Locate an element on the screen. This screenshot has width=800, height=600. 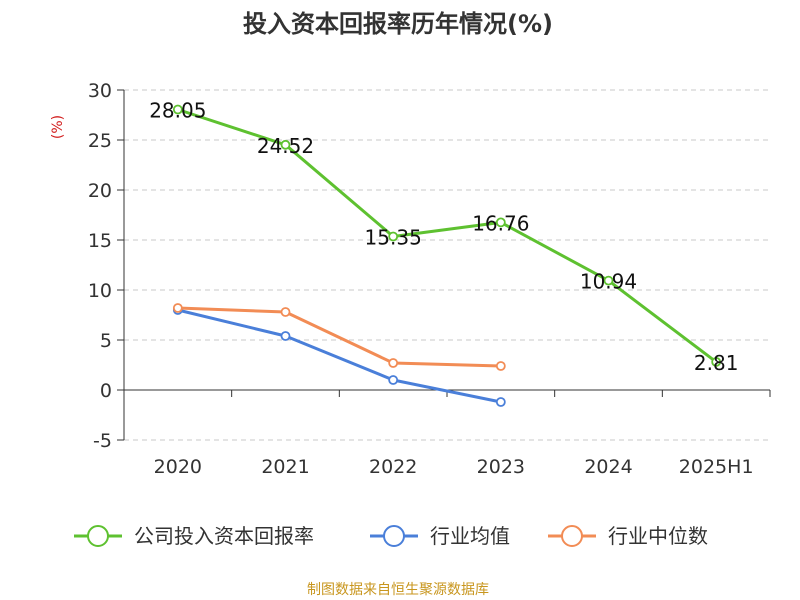
x-tick-label: 2020 is located at coordinates (178, 467).